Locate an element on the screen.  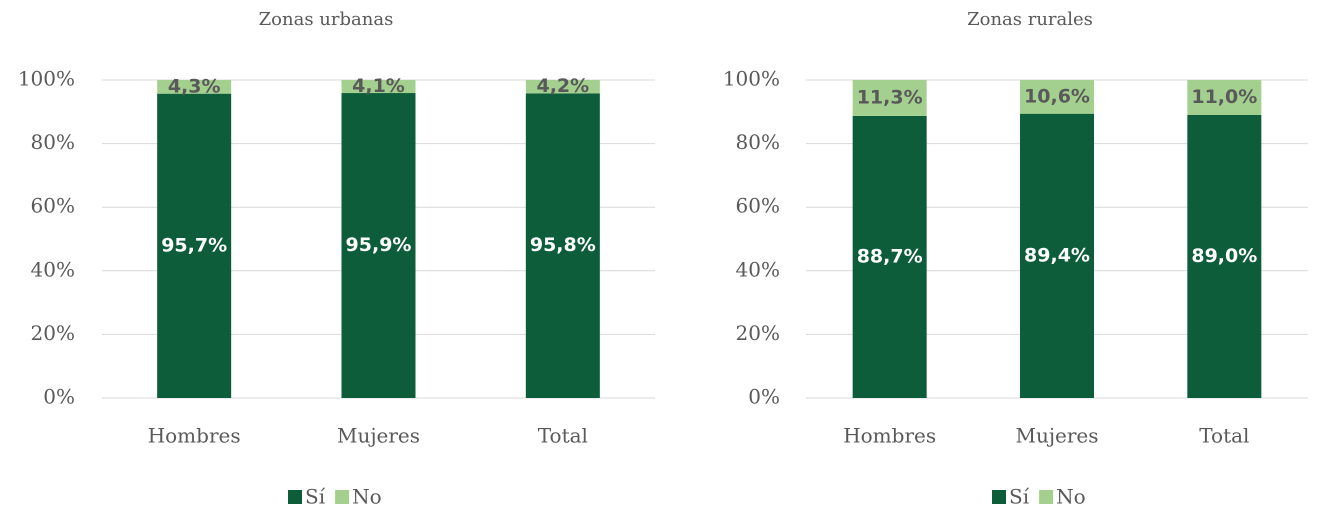
data-label: 89,0% is located at coordinates (1224, 256).